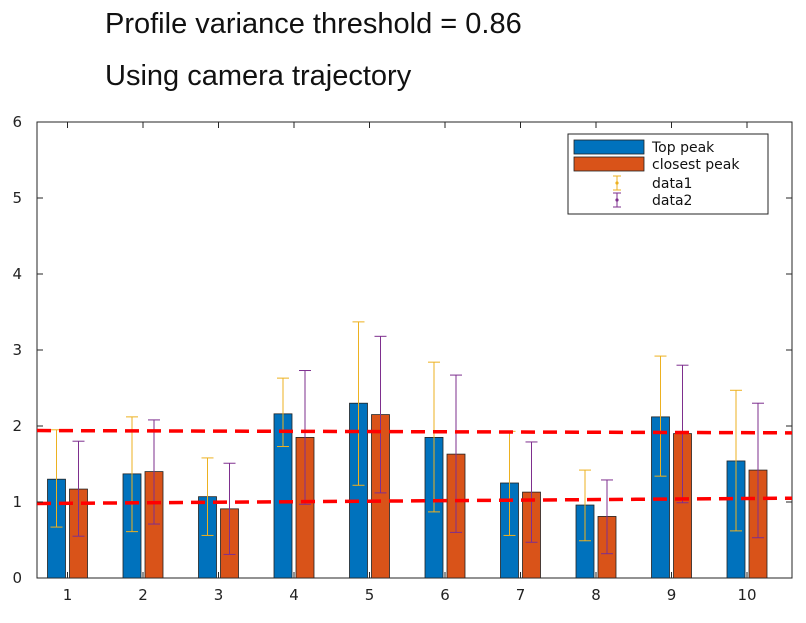 The height and width of the screenshot is (623, 806). I want to click on chart-title-line-2: Using camera trajectory, so click(258, 76).